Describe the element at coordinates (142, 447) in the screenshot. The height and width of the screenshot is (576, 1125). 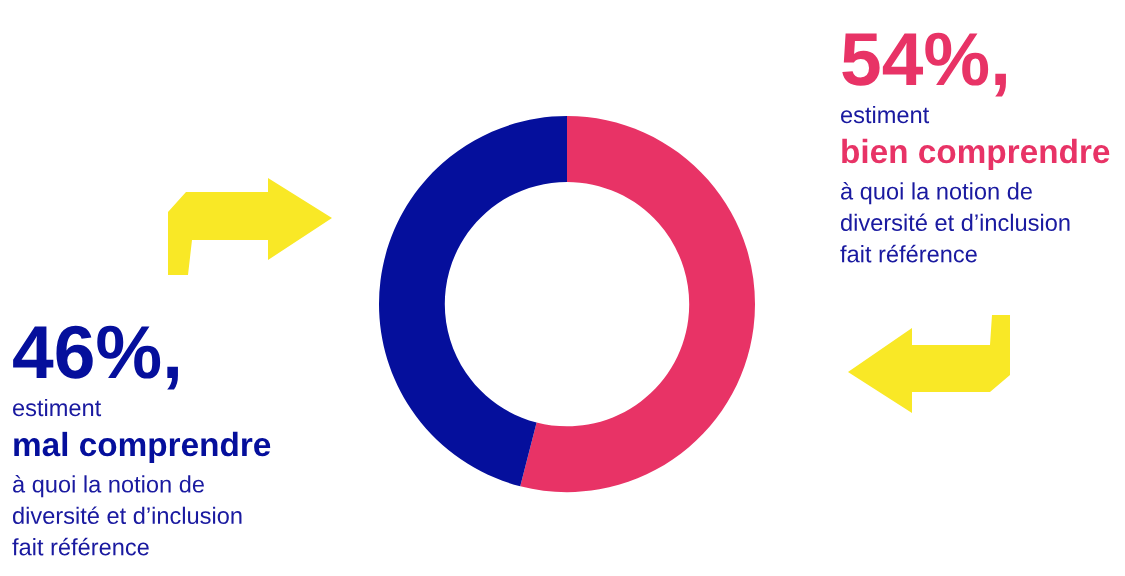
I see `text: mal comprendre` at that location.